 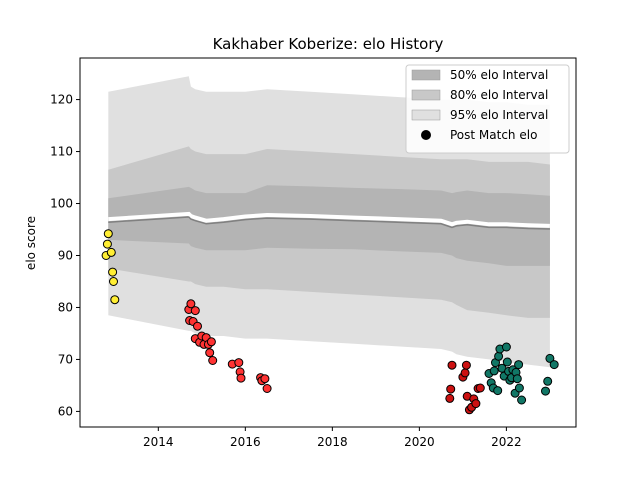 I want to click on y-tick-label: 90, so click(x=65, y=255).